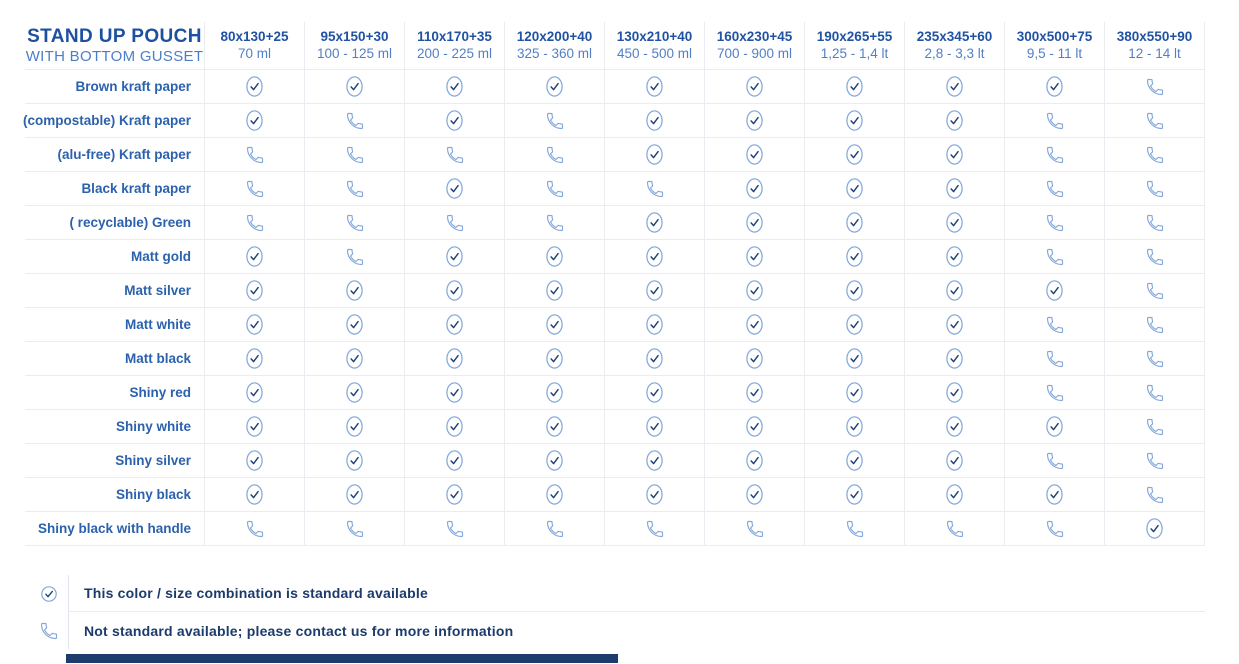 The image size is (1239, 664). I want to click on row-label: Matt silver, so click(115, 290).